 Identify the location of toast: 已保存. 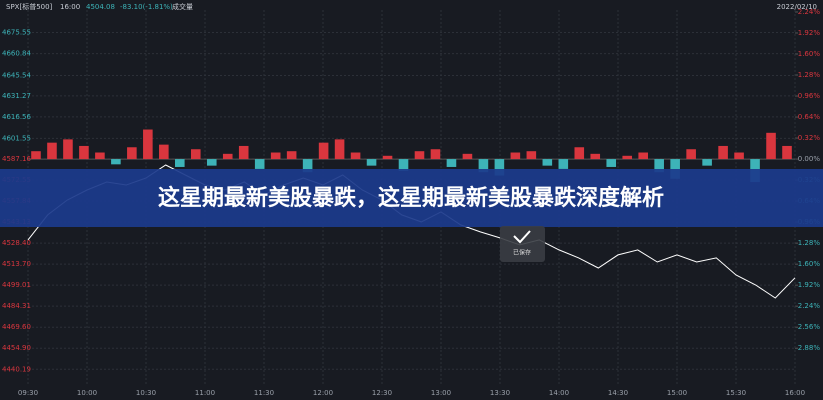
(522, 244).